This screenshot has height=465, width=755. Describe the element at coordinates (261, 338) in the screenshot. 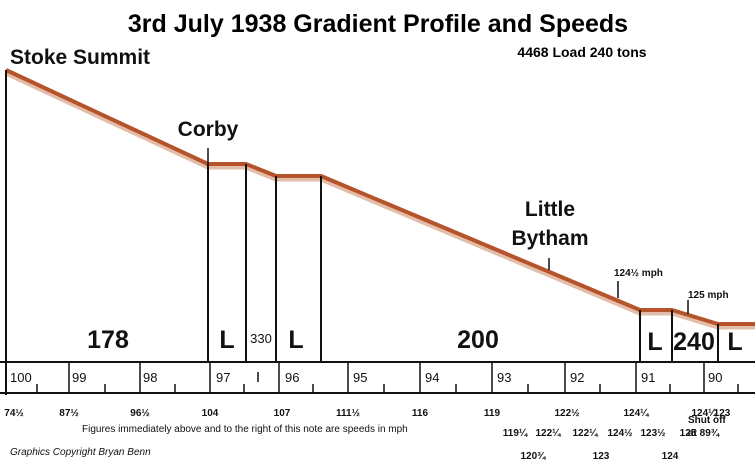

I see `gradient-330: 330` at that location.